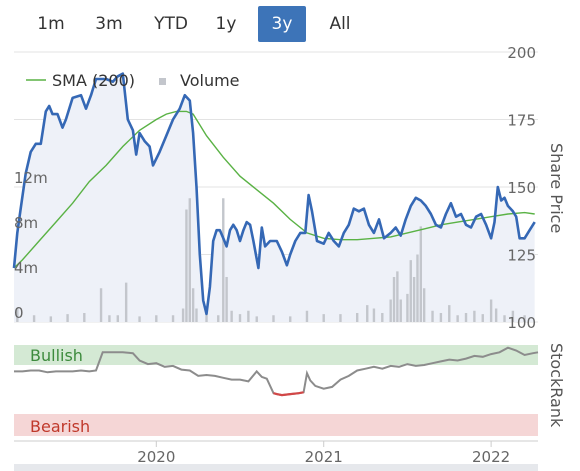 Image resolution: width=580 pixels, height=471 pixels. I want to click on price-tick-label: 150, so click(521, 188).